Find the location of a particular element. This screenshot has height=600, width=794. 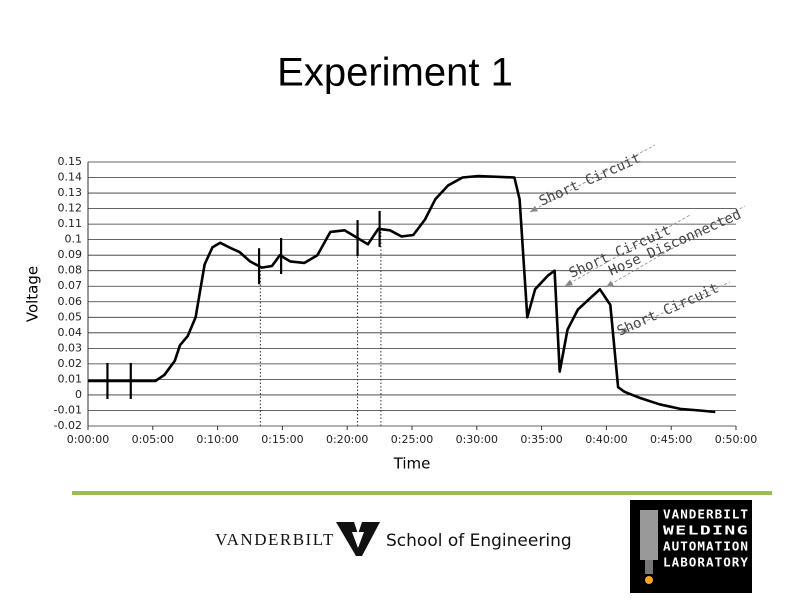

y-tick-label: 0.06 is located at coordinates (70, 301).